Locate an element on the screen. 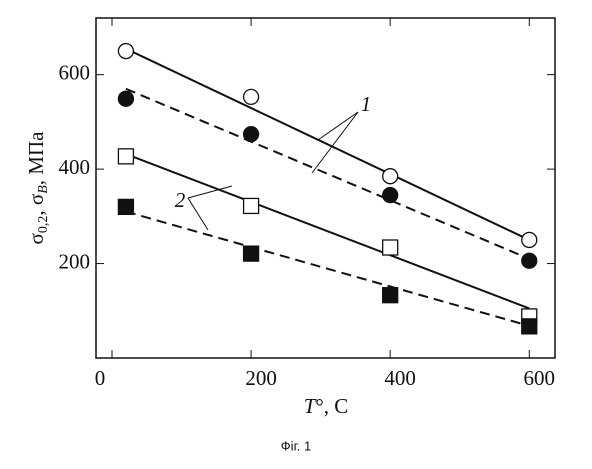  caption: Фіг. 1 is located at coordinates (296, 445).